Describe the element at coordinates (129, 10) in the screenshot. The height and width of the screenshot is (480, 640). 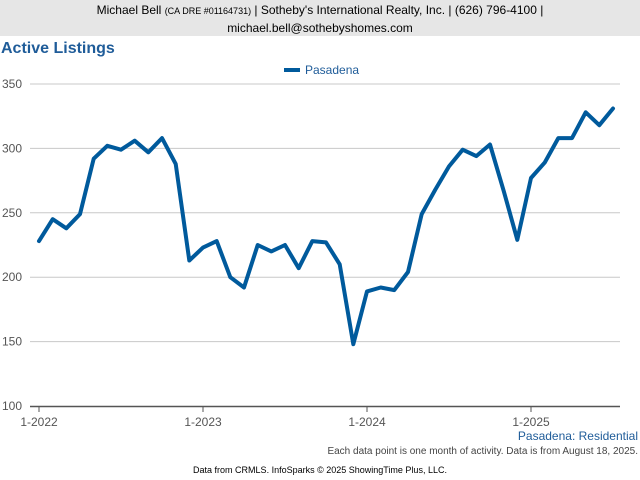
I see `agent-name: Michael Bell` at that location.